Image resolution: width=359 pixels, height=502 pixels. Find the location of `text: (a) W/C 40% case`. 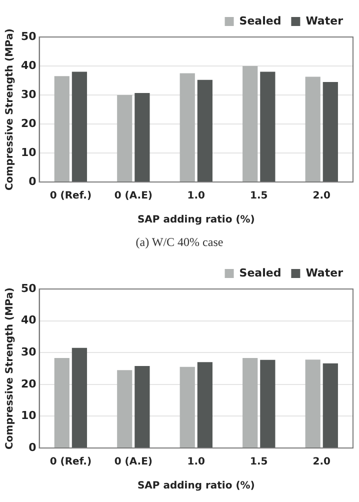

text: (a) W/C 40% case is located at coordinates (179, 242).